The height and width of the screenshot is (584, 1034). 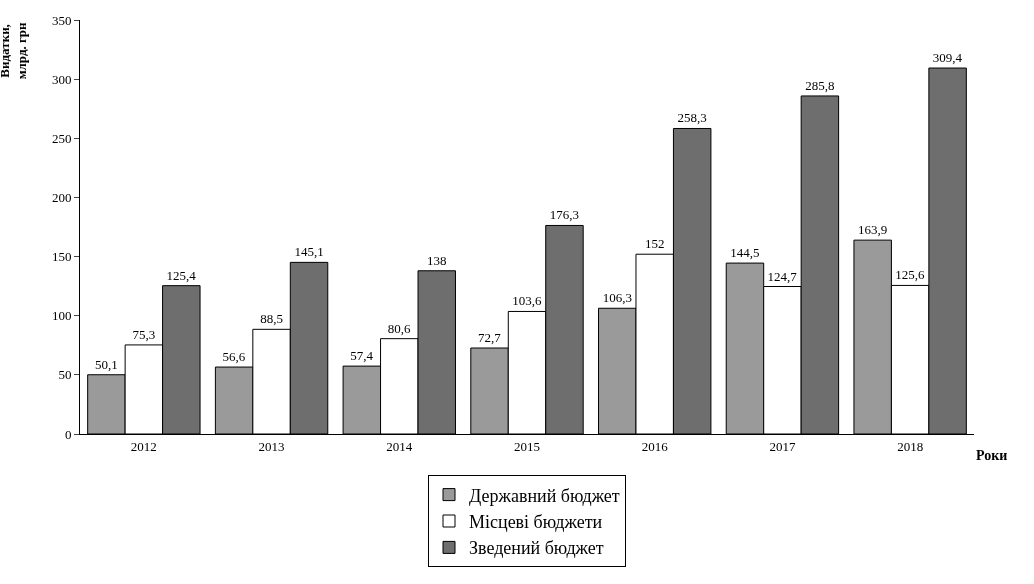 What do you see at coordinates (309, 252) in the screenshot?
I see `data-label: 145,1` at bounding box center [309, 252].